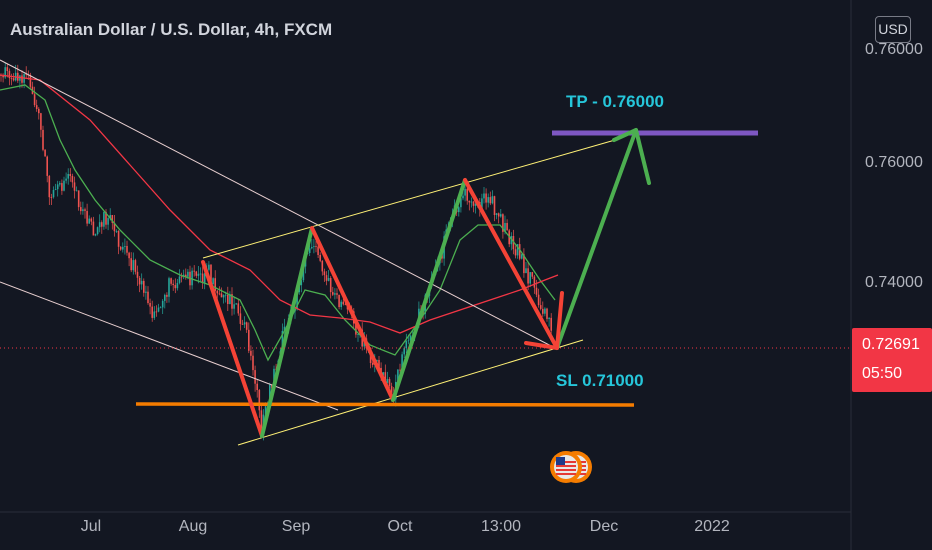 This screenshot has width=932, height=550. What do you see at coordinates (893, 29) in the screenshot?
I see `currency-button: USD` at bounding box center [893, 29].